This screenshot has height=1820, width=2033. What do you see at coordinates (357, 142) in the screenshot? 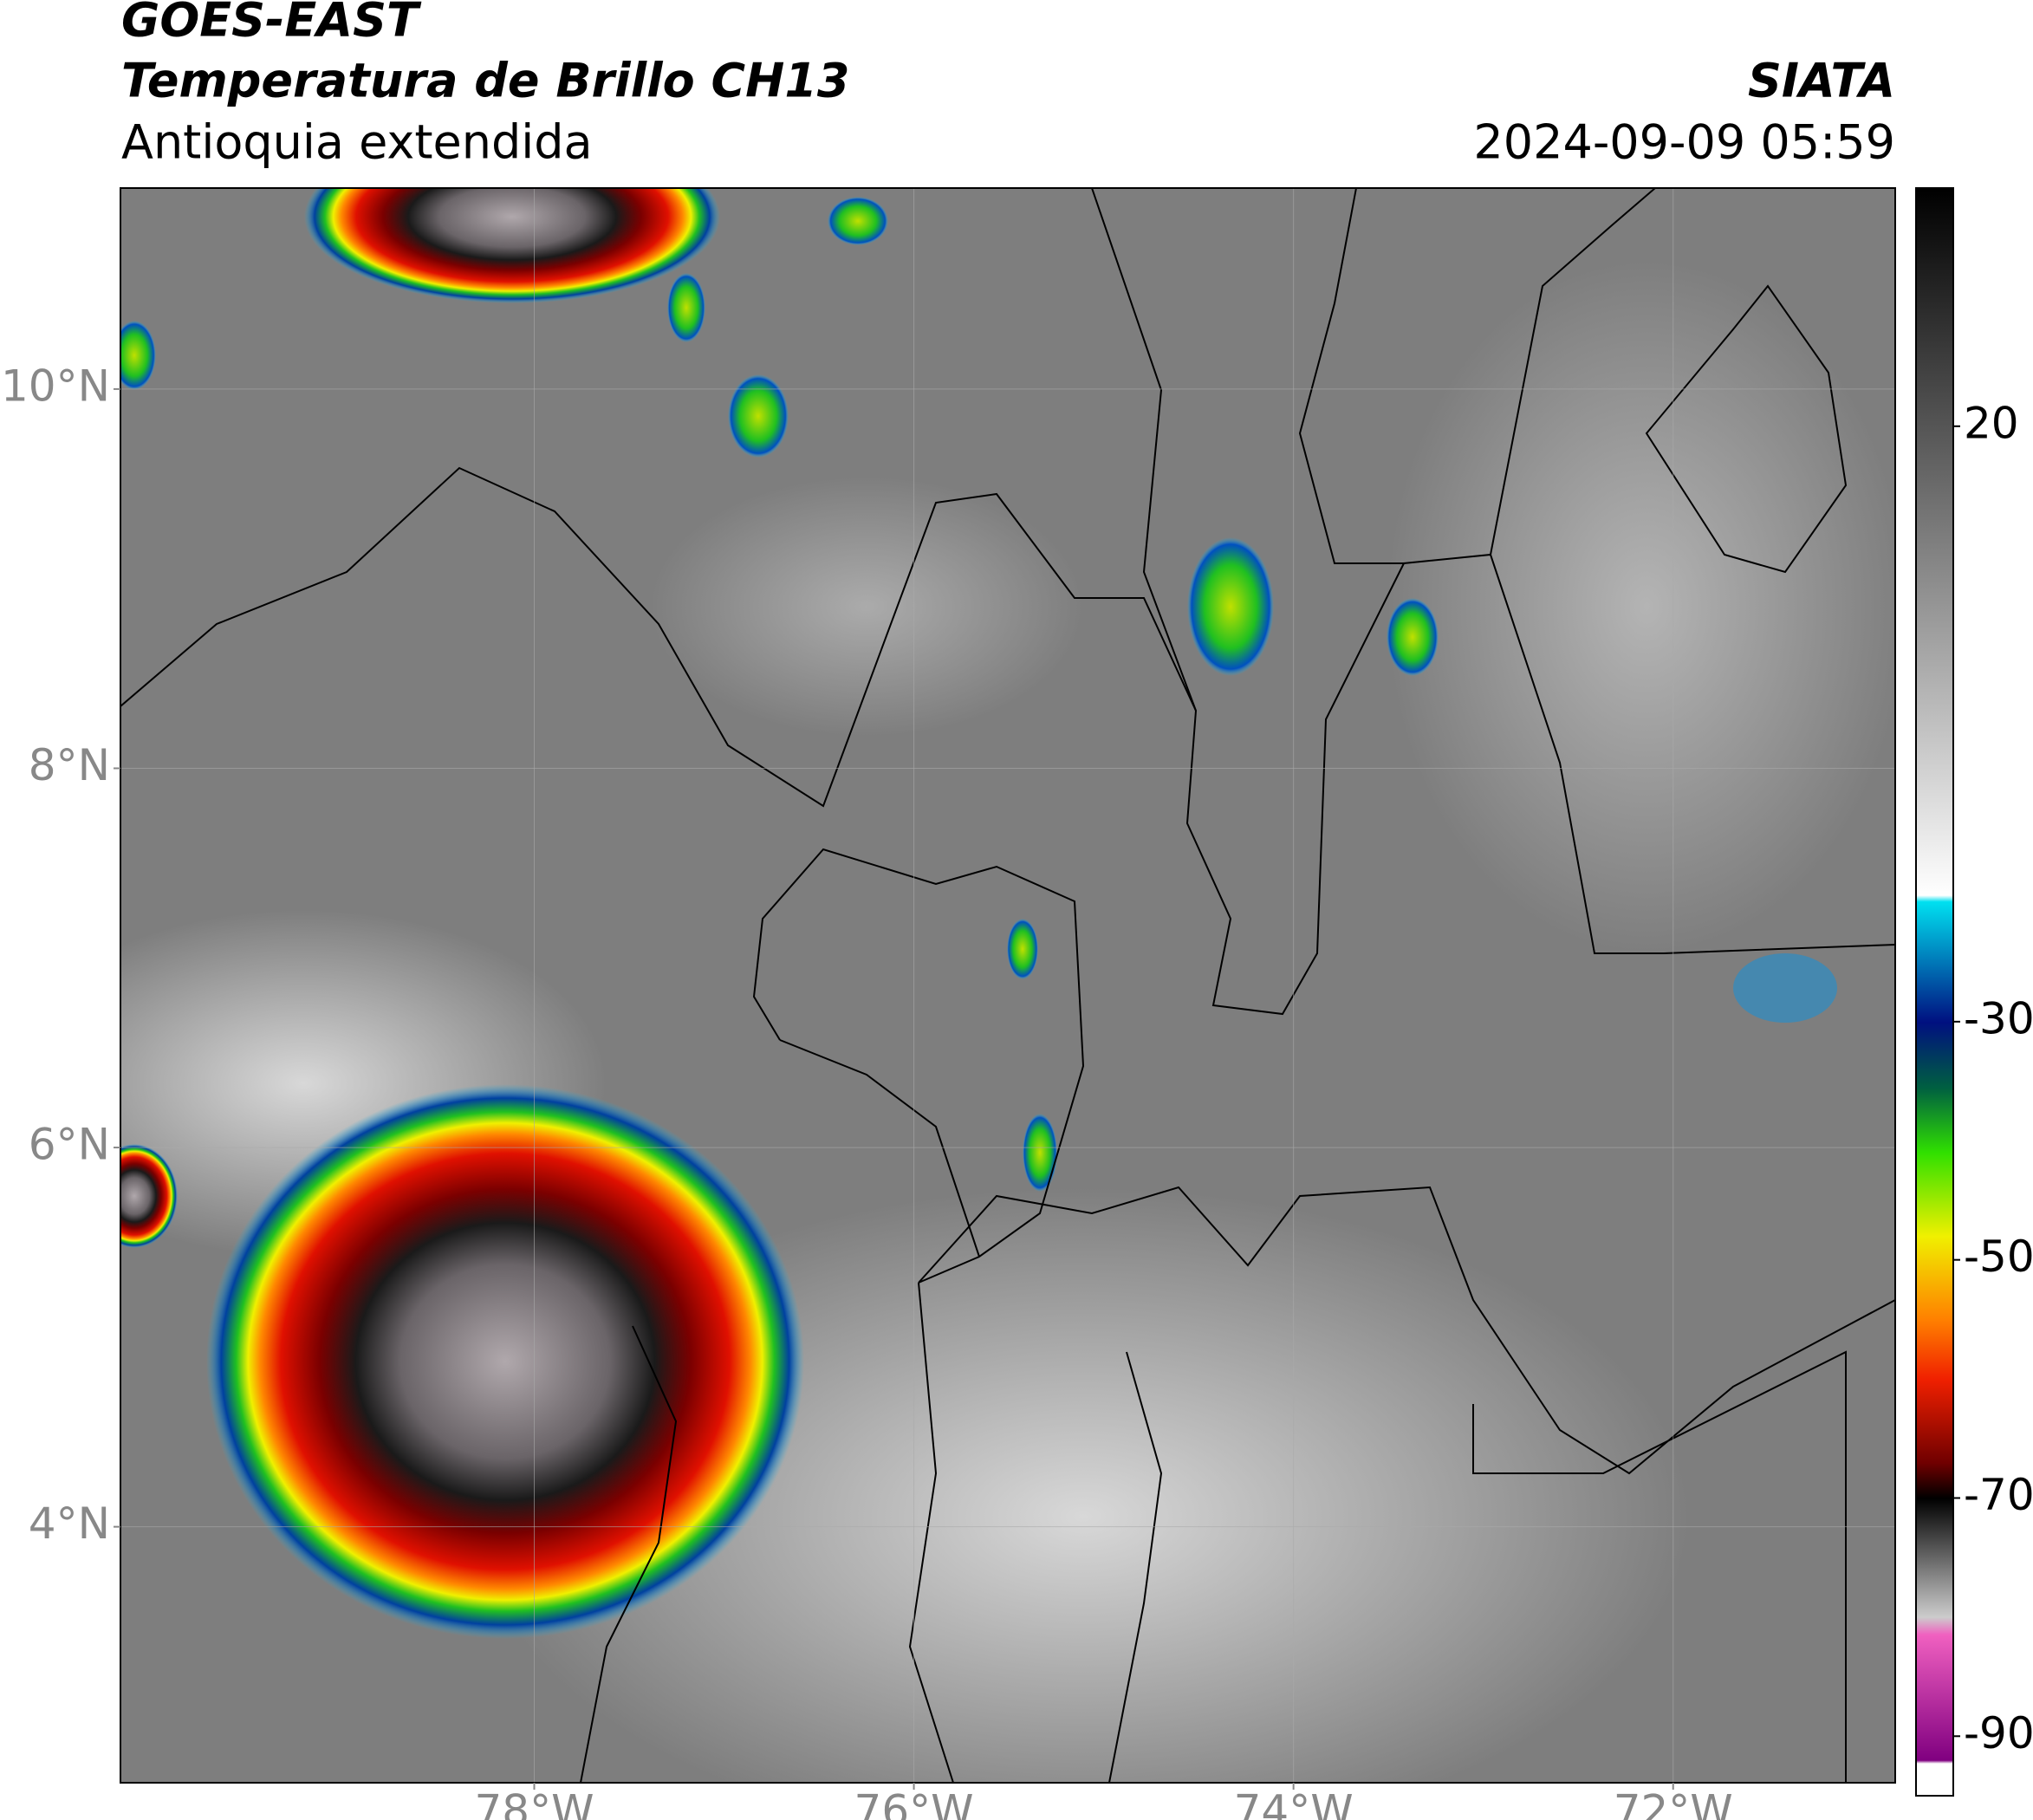
I see `region: Antioquia extendida` at bounding box center [357, 142].